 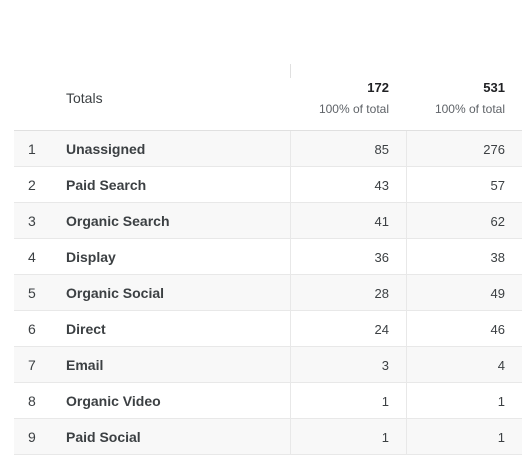 I want to click on row-metric-2: 4, so click(x=501, y=365).